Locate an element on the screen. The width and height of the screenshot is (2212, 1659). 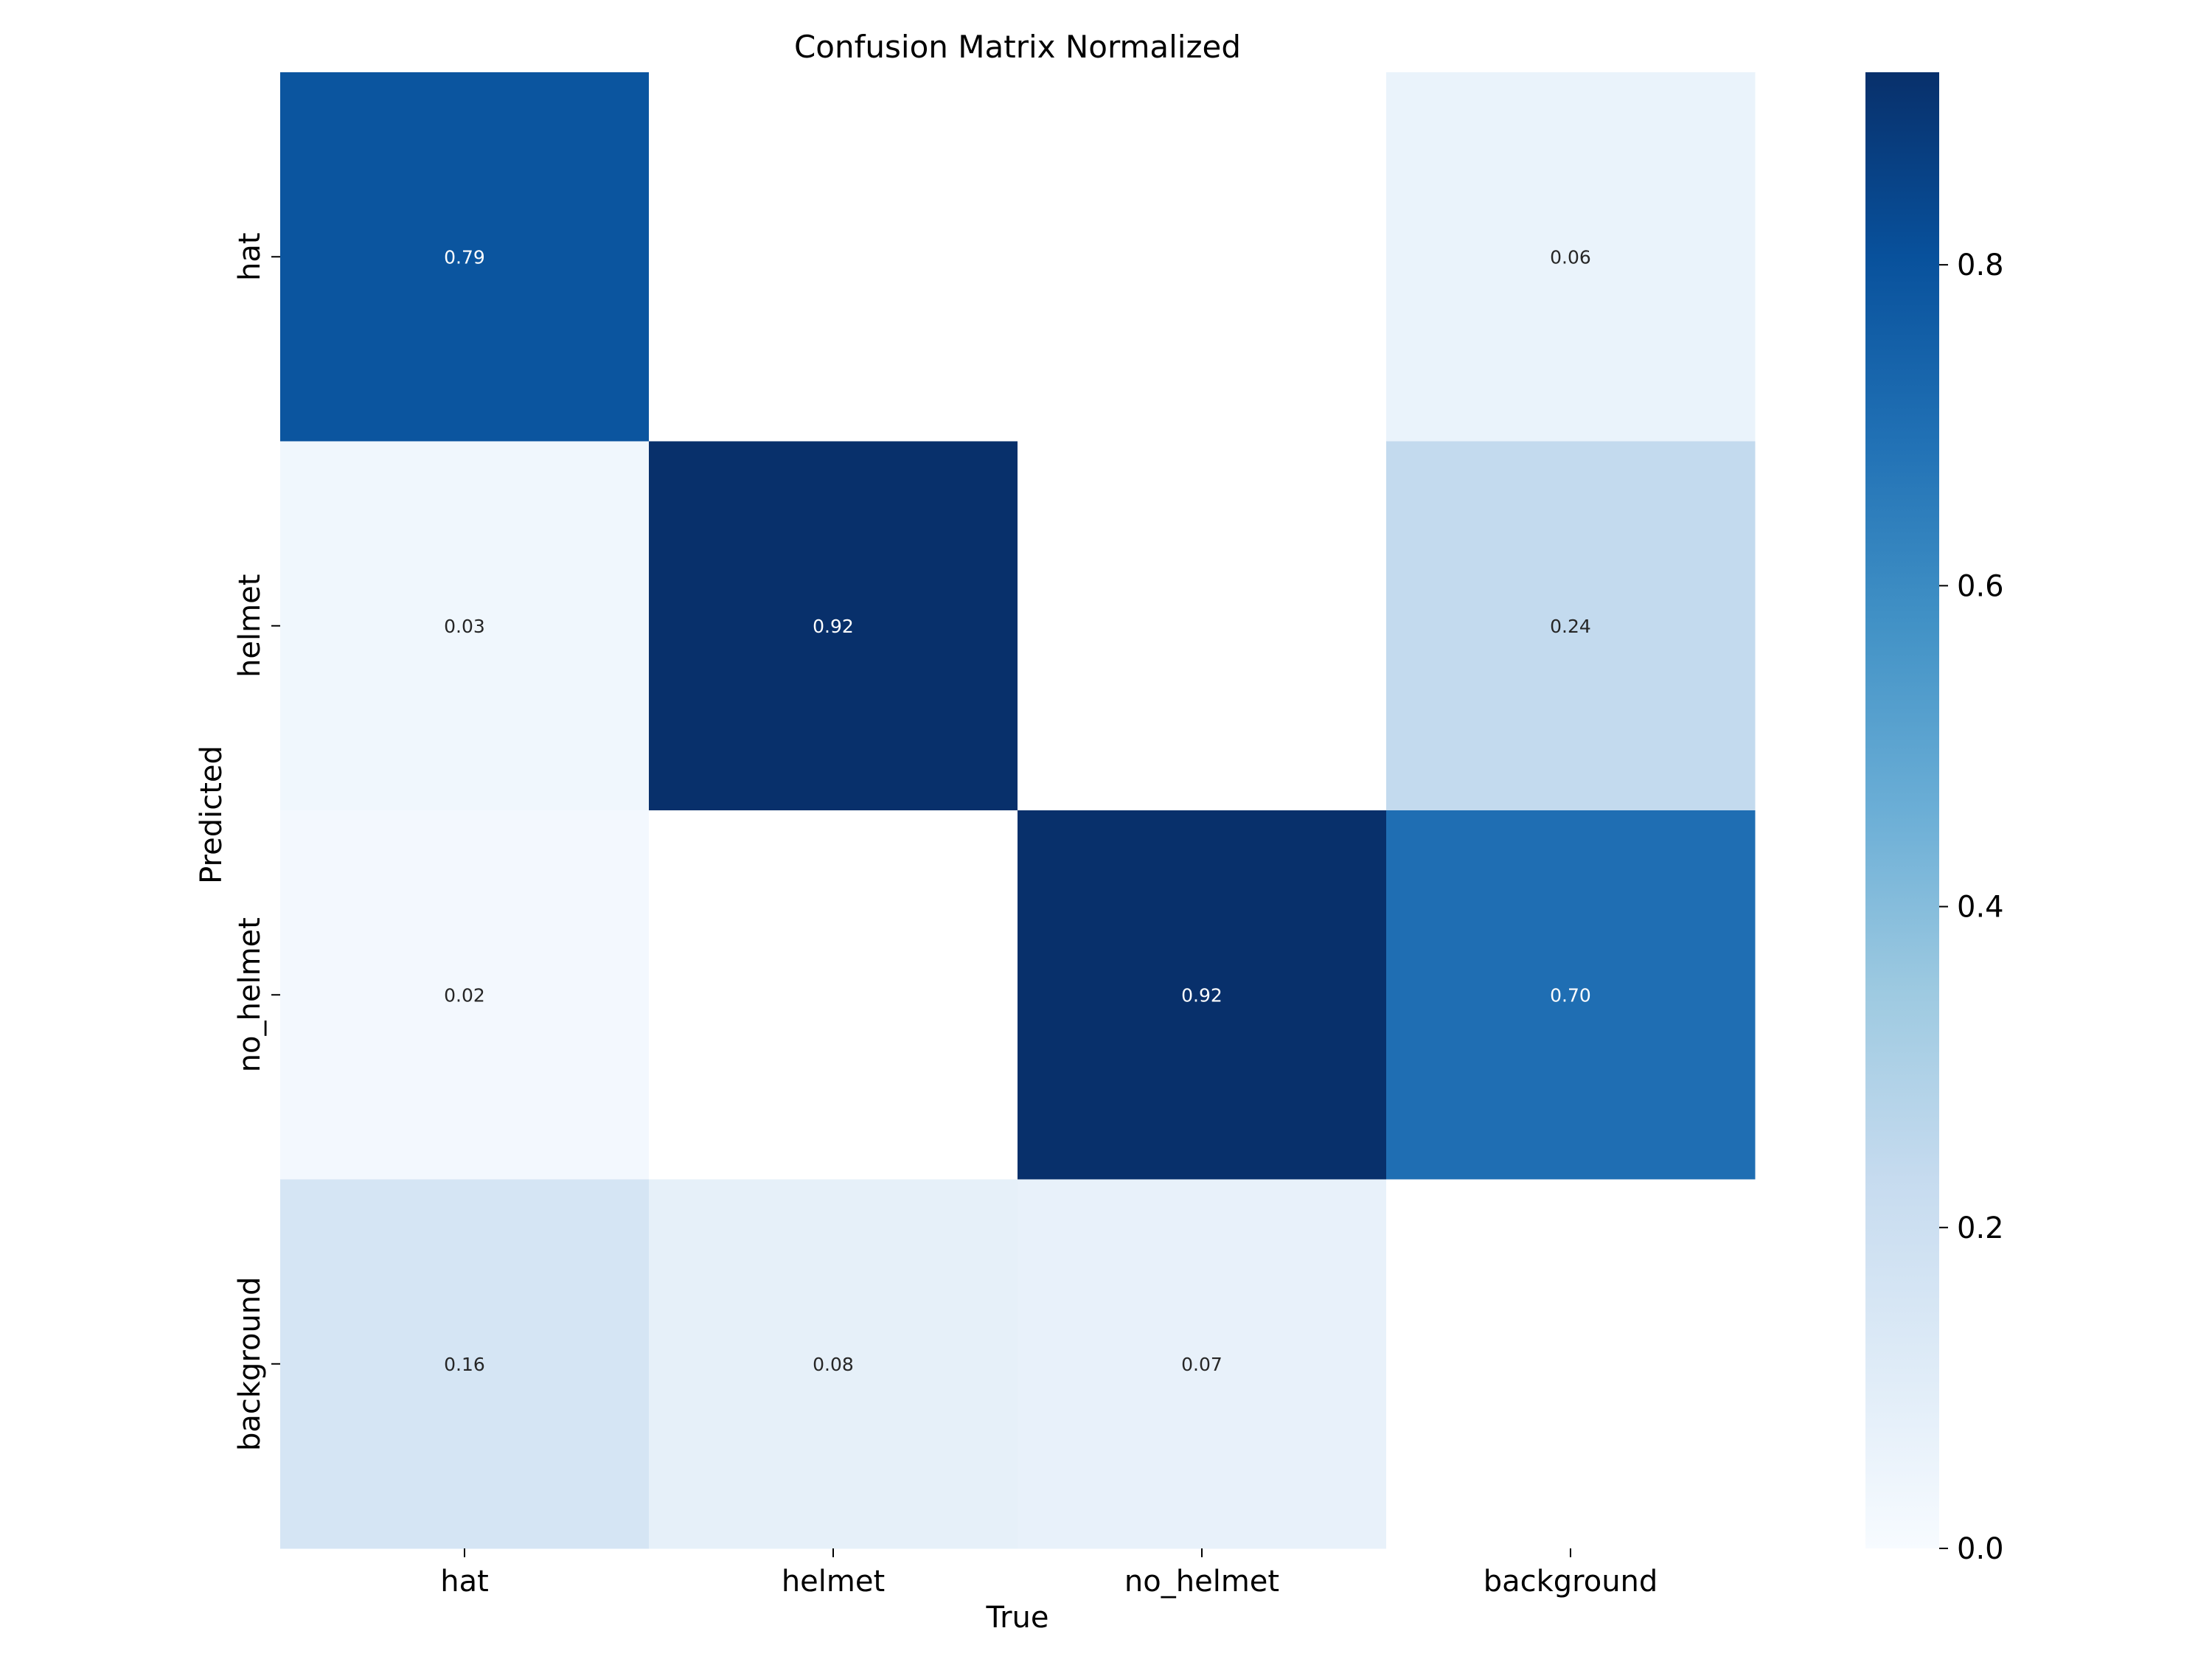
cell-value-label: 0.08 is located at coordinates (833, 1364).